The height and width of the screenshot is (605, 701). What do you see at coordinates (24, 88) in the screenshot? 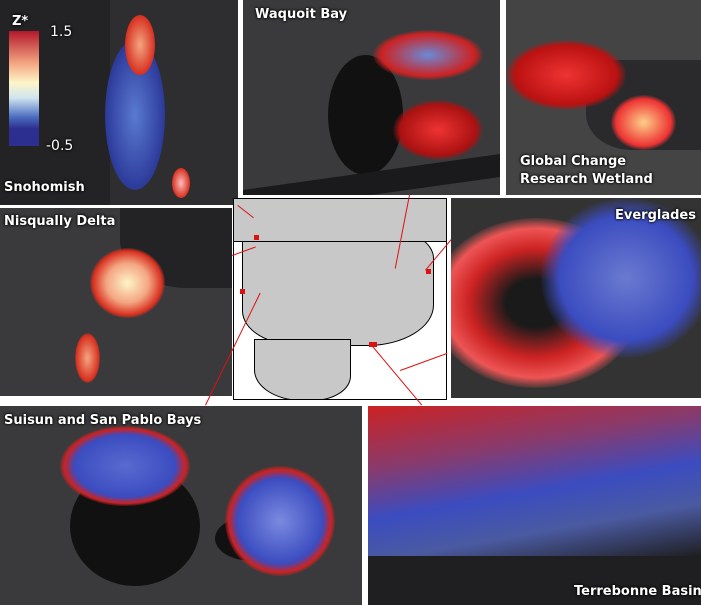
I see `legend-colorbar` at bounding box center [24, 88].